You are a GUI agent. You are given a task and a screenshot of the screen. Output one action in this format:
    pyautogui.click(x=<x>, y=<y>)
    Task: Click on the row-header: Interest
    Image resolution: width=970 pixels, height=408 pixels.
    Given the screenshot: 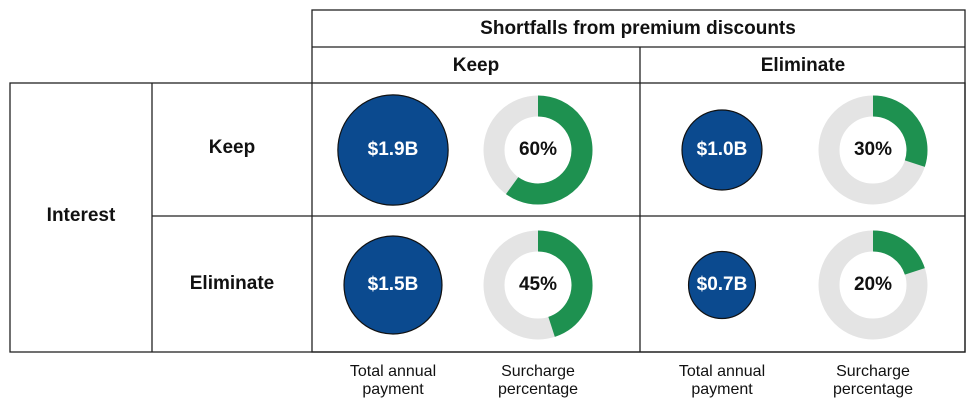 What is the action you would take?
    pyautogui.click(x=81, y=215)
    